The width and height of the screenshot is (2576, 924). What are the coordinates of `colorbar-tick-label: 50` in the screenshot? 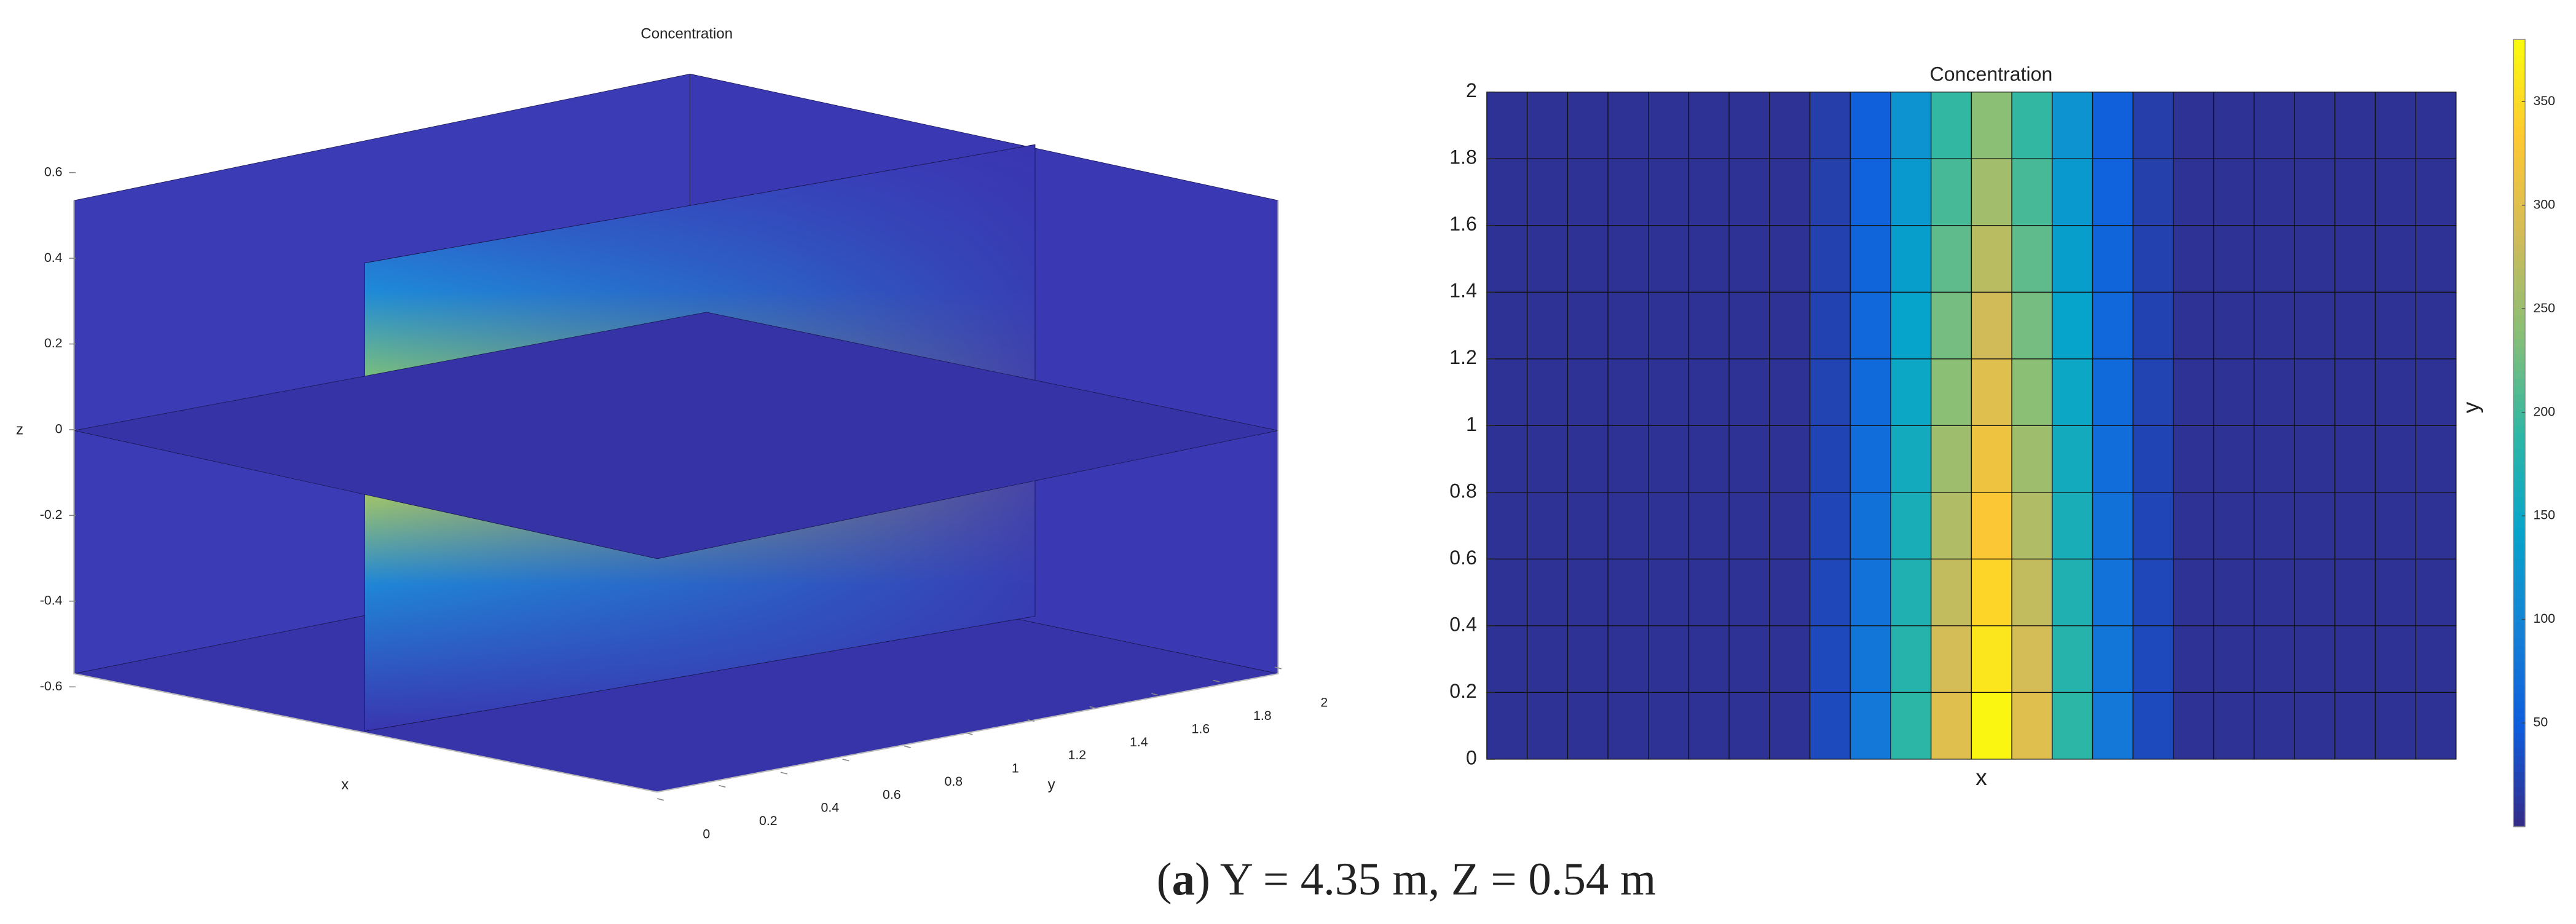 It's located at (2541, 722).